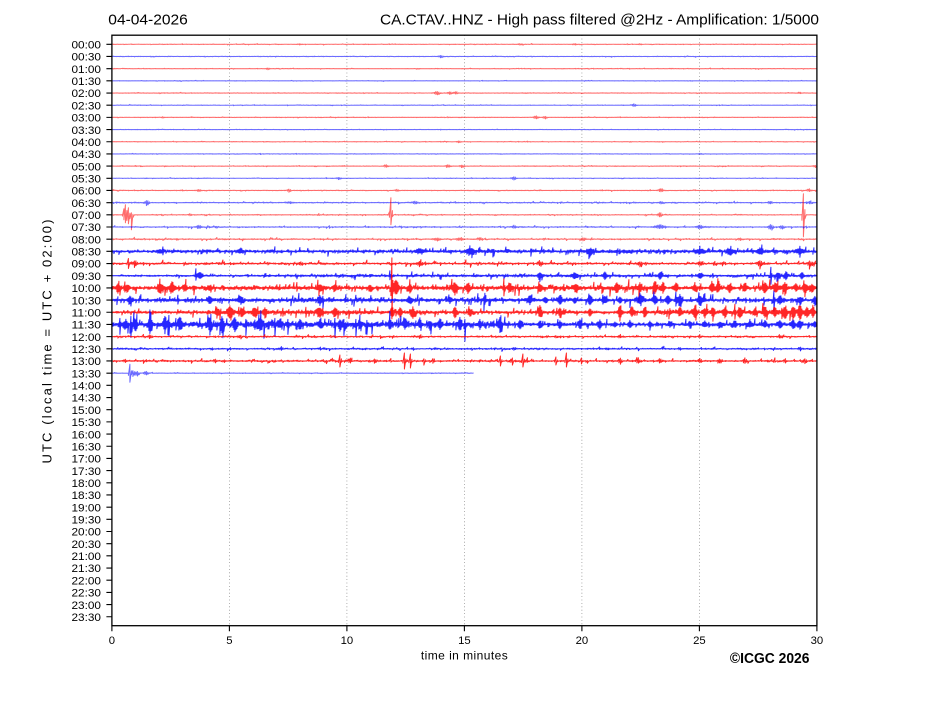  Describe the element at coordinates (87, 143) in the screenshot. I see `svg-text: 04:00` at that location.